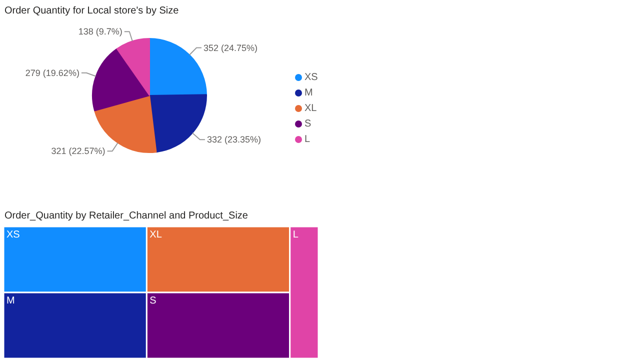  What do you see at coordinates (311, 108) in the screenshot?
I see `legend-label: XL` at bounding box center [311, 108].